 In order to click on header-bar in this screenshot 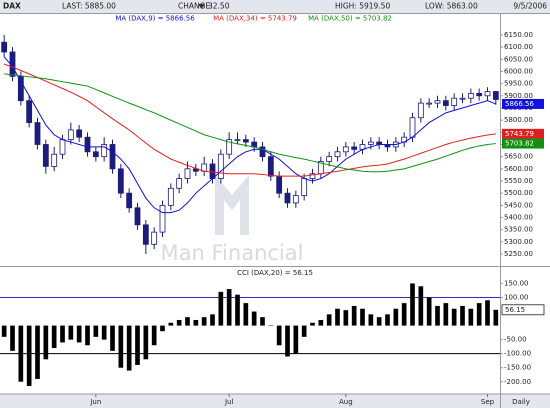, I will do `click(275, 6)`.